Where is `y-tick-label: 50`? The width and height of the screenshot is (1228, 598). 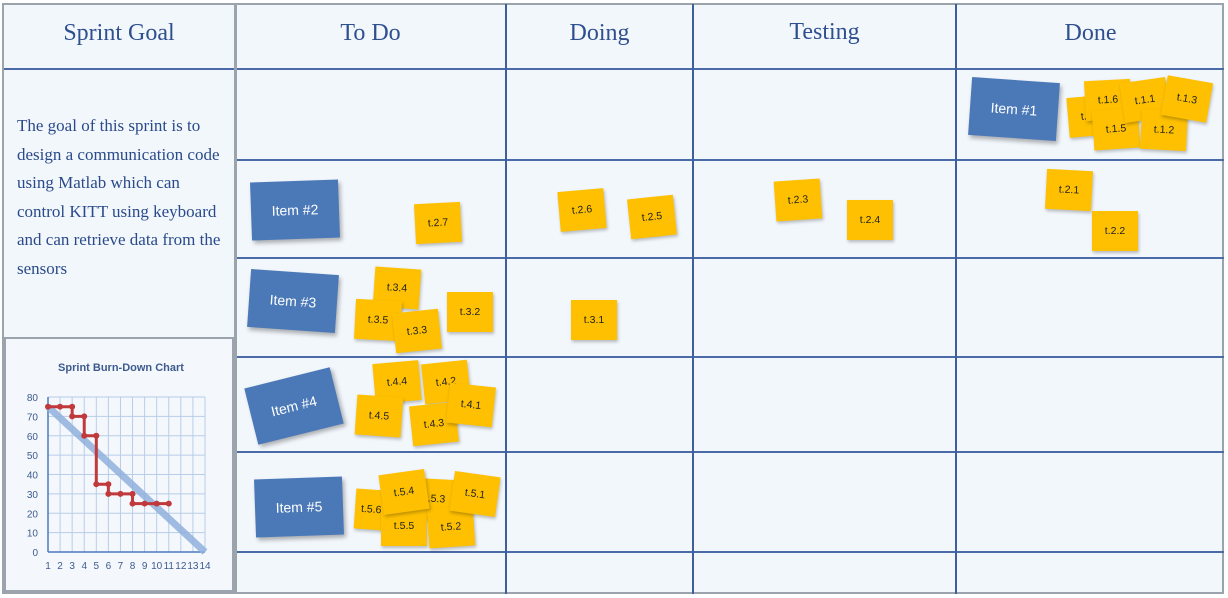 y-tick-label: 50 is located at coordinates (33, 456).